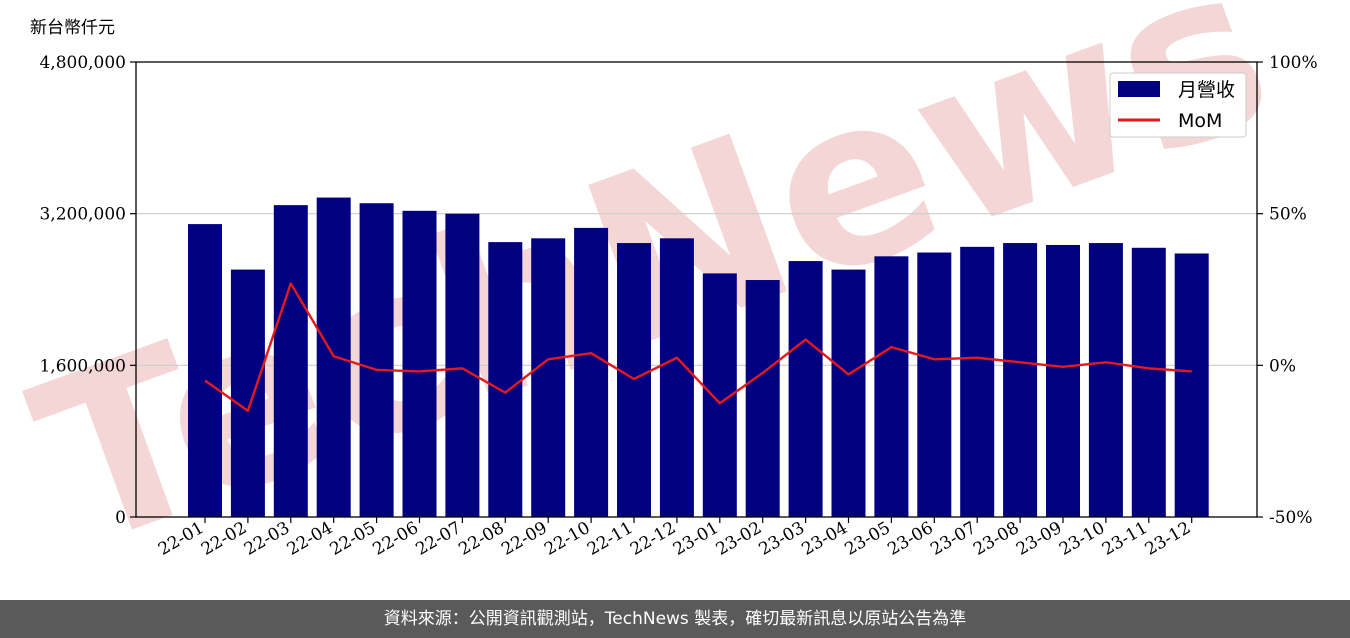 The image size is (1350, 638). Describe the element at coordinates (1178, 105) in the screenshot. I see `legend: 月營收 MoM` at that location.